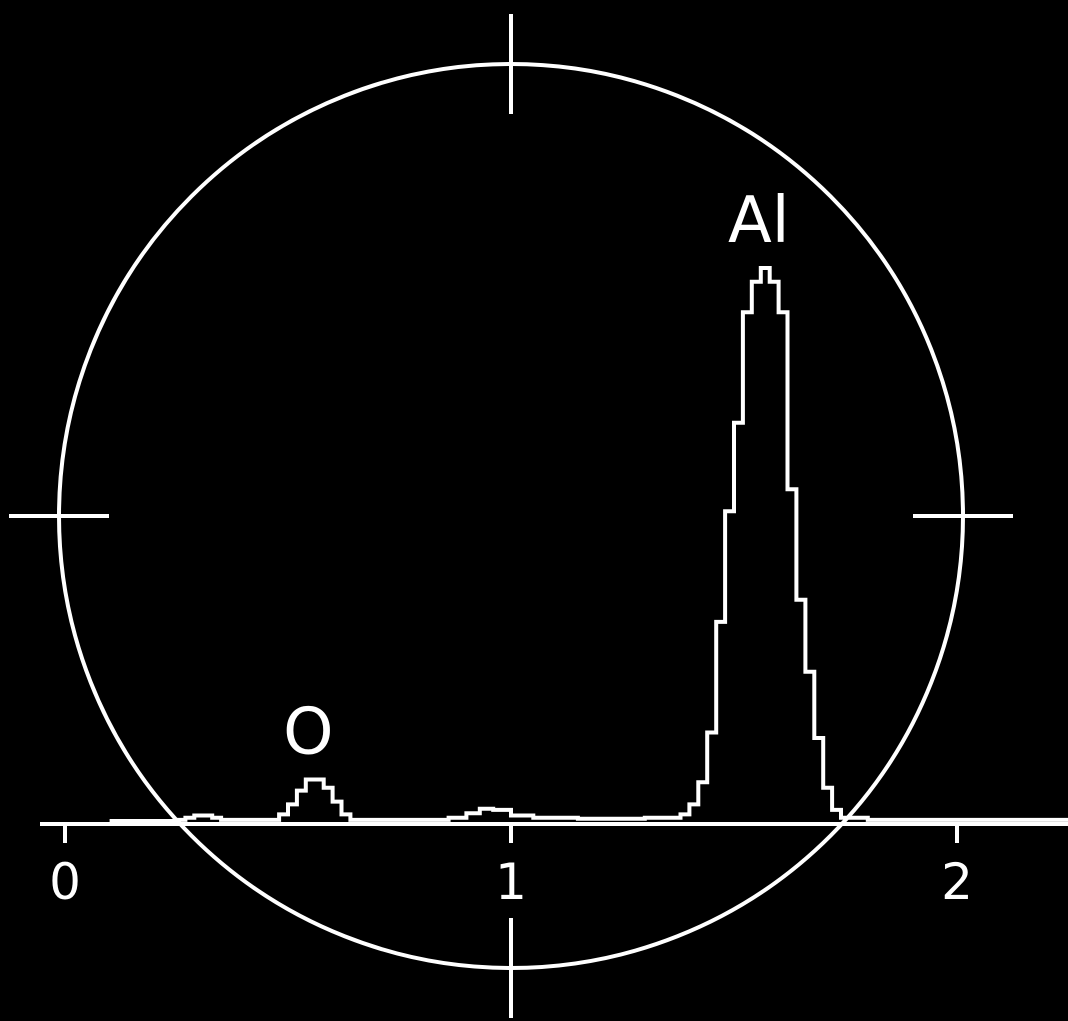 Image resolution: width=1068 pixels, height=1021 pixels. Describe the element at coordinates (759, 221) in the screenshot. I see `peak-label-al: Al` at that location.